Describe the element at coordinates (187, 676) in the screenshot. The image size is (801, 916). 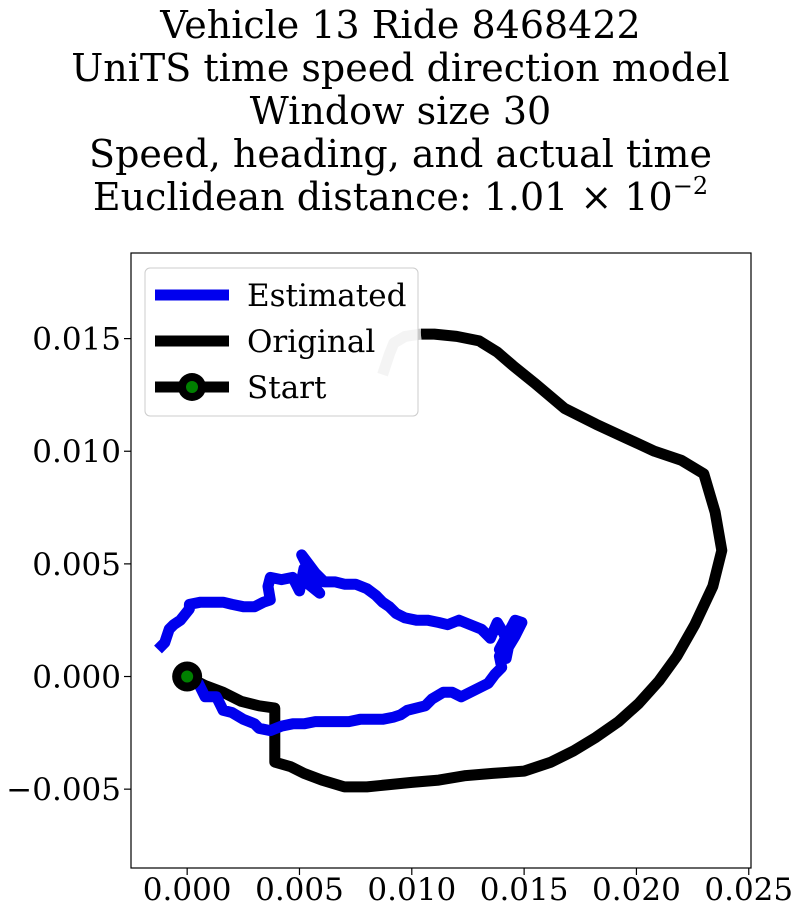
I see `start-marker-center` at that location.